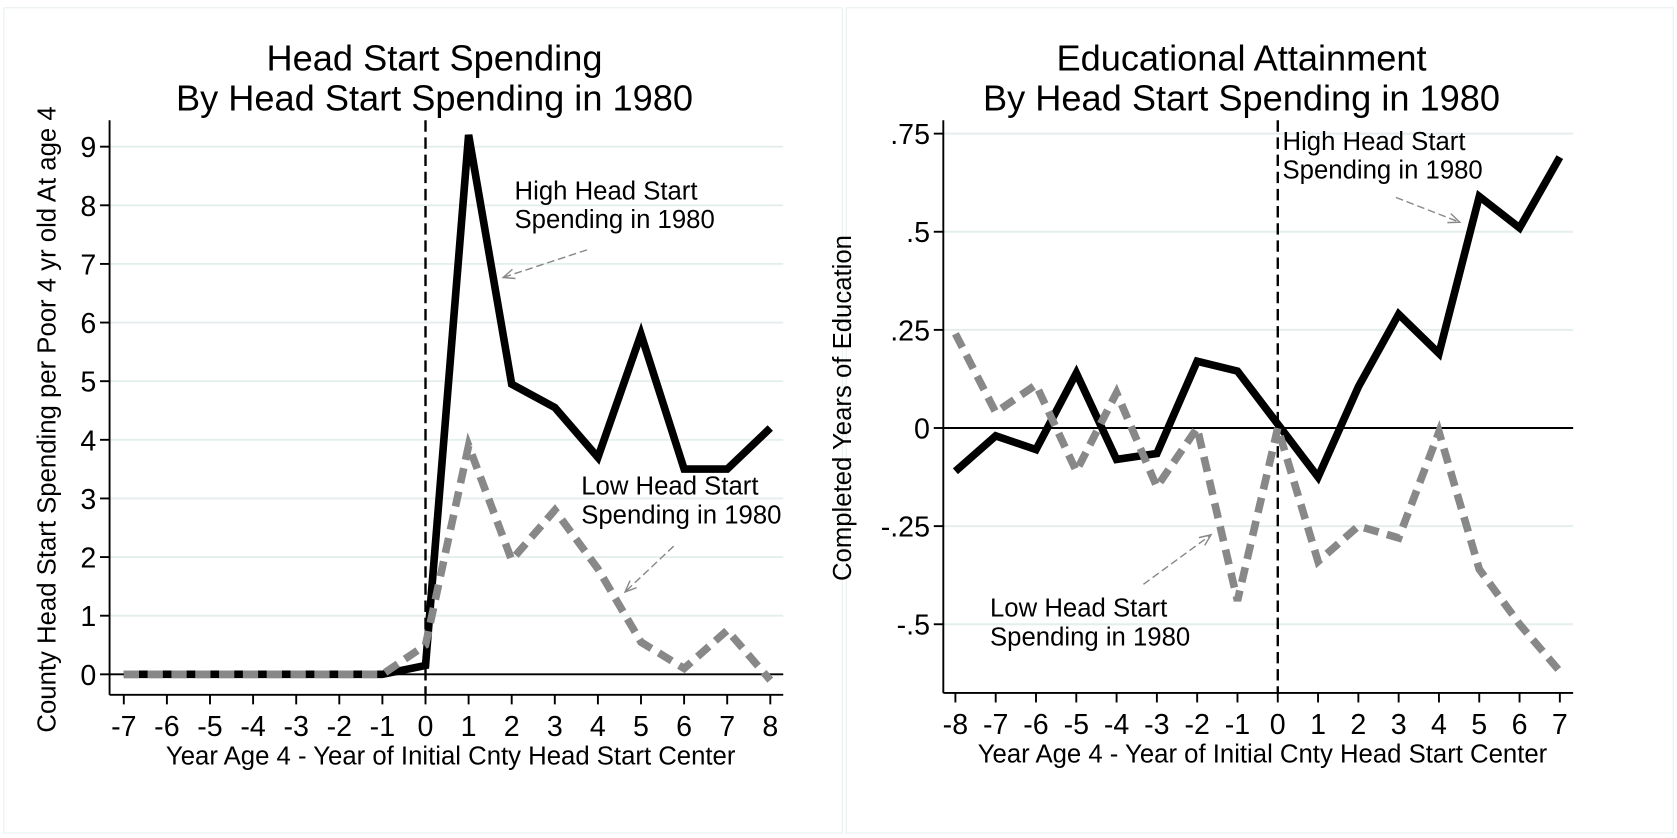  Describe the element at coordinates (88, 324) in the screenshot. I see `y-tick-label: 6` at that location.